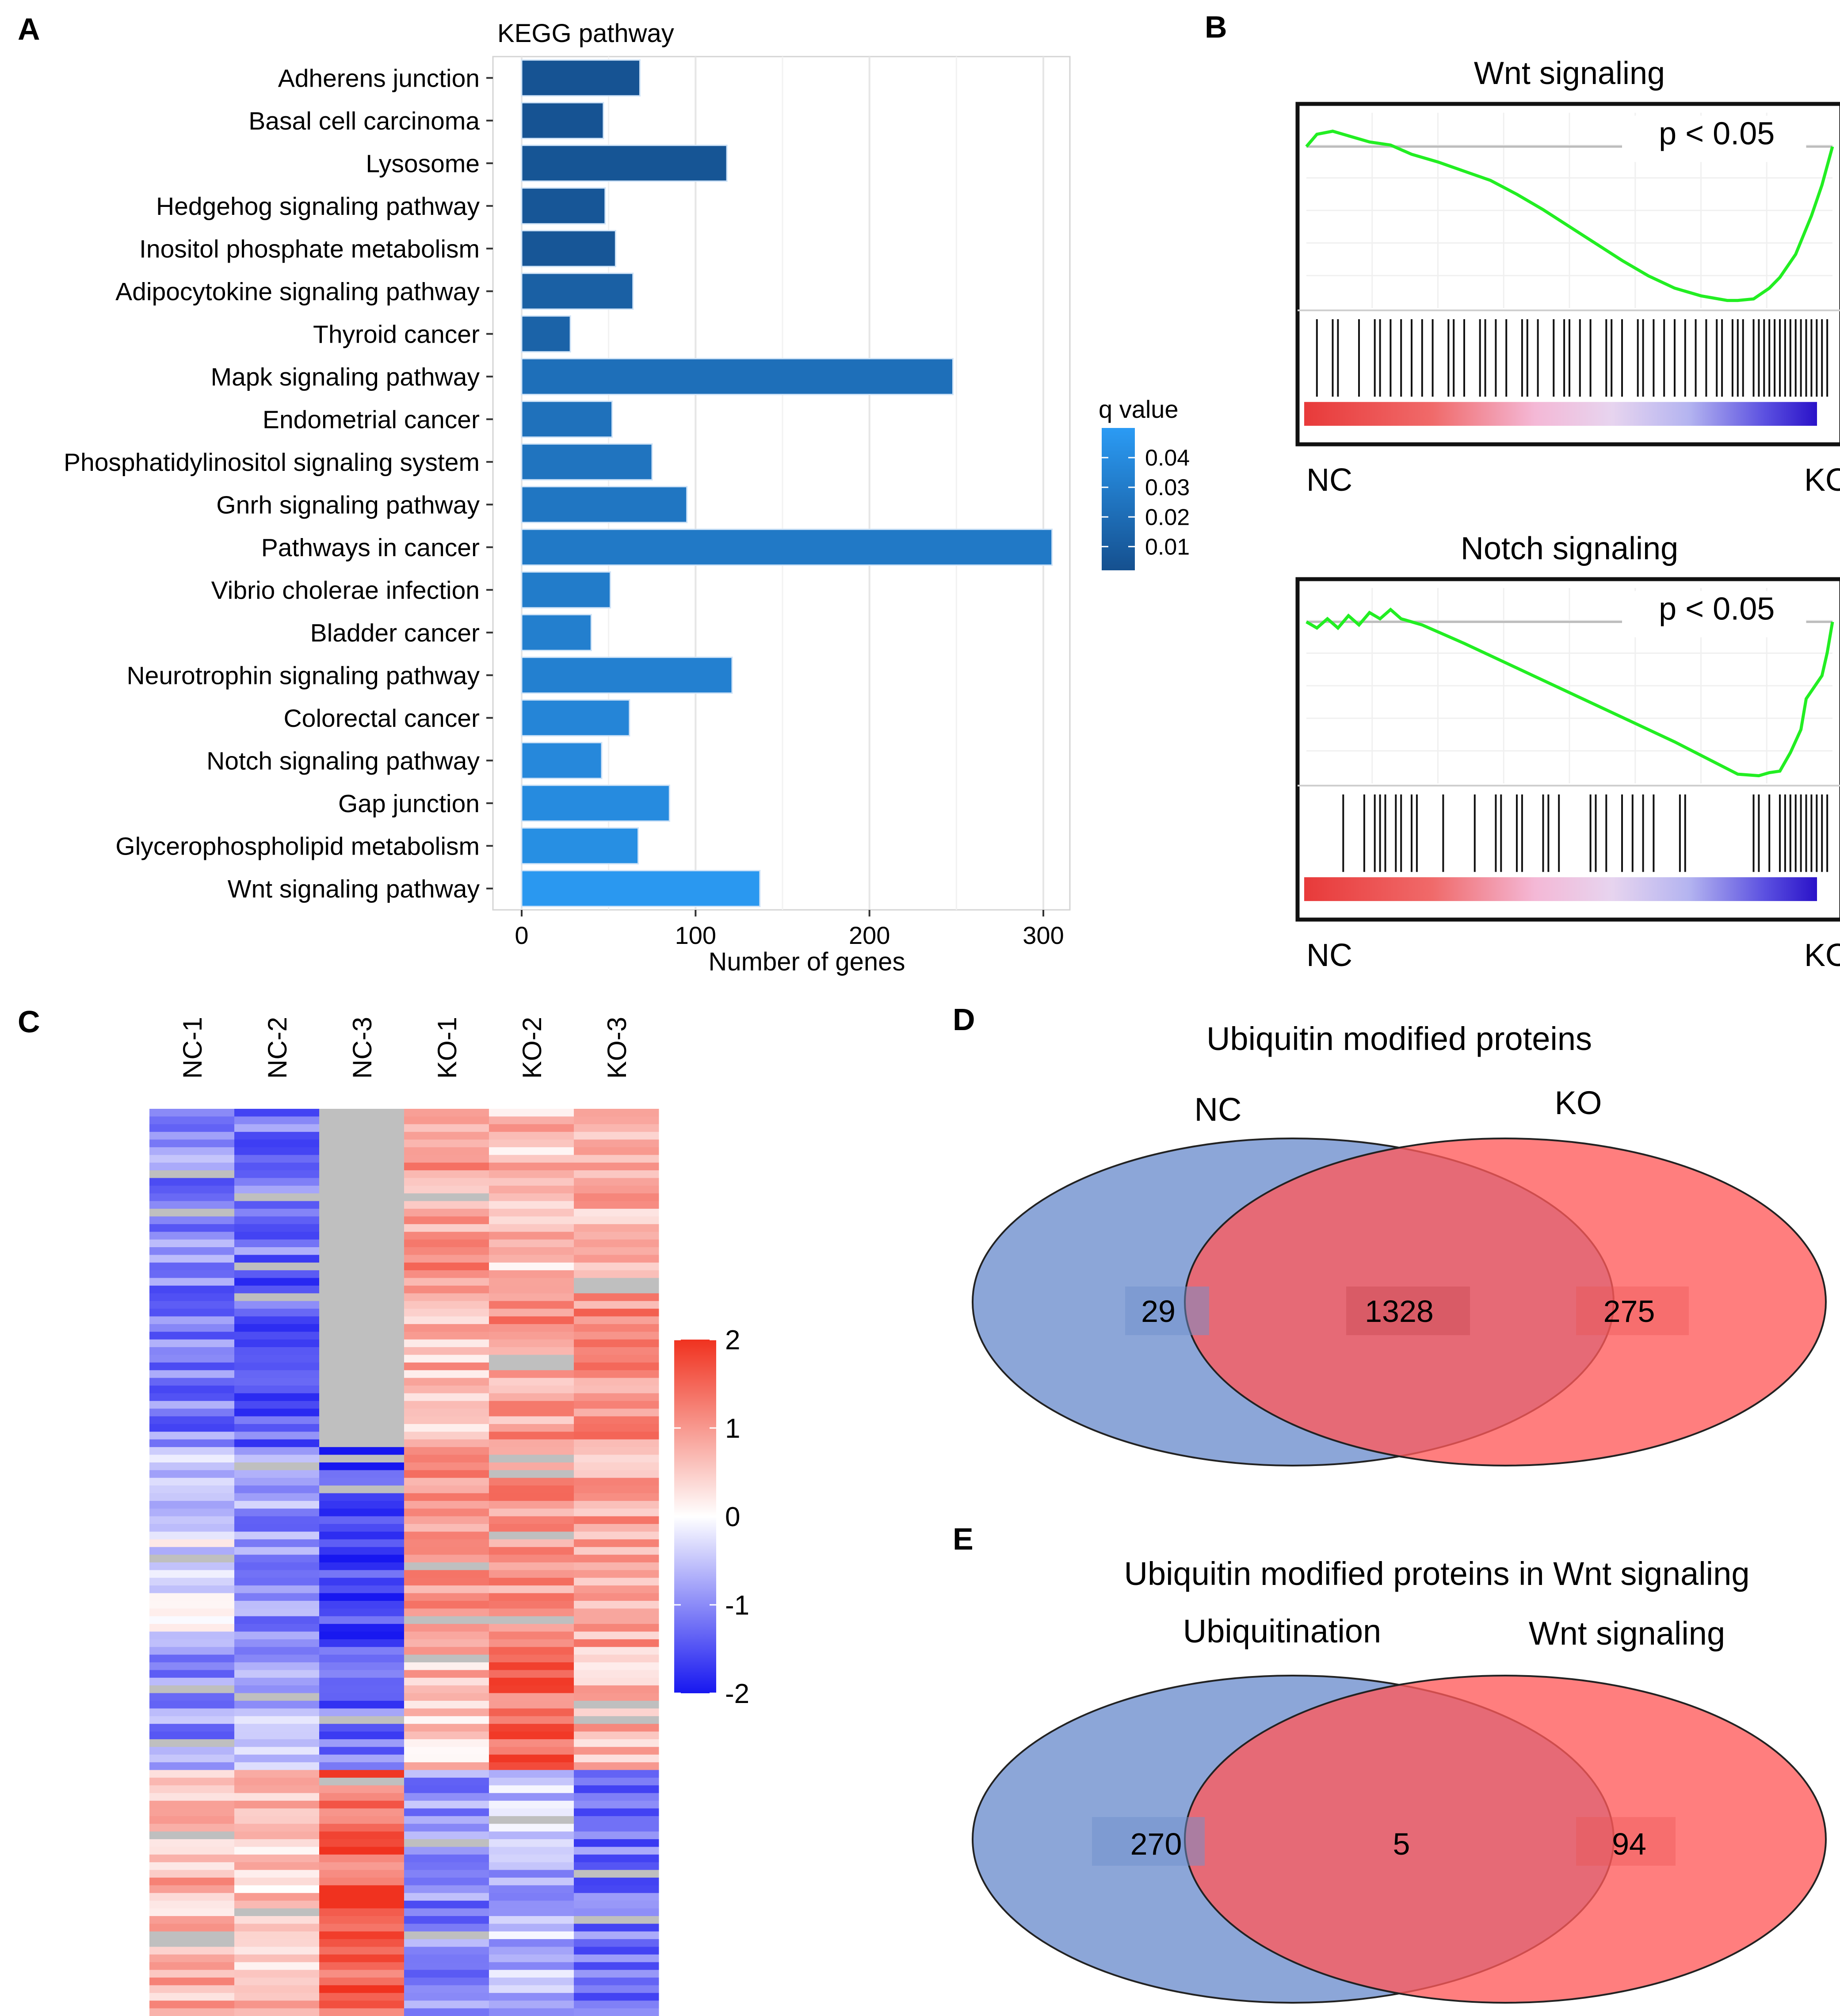 This screenshot has height=2016, width=1840. Describe the element at coordinates (364, 121) in the screenshot. I see `y-tick-label: Basal cell carcinoma` at that location.